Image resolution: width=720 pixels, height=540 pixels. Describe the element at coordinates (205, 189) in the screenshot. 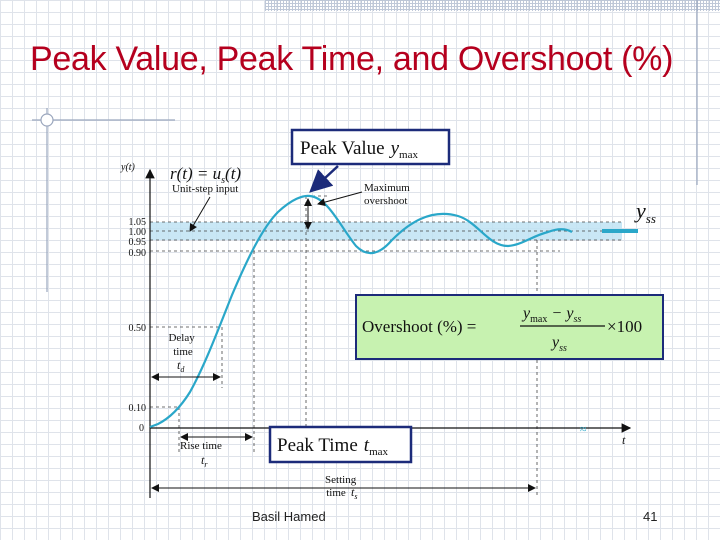

I see `unit-step-label: Unit-step input` at that location.